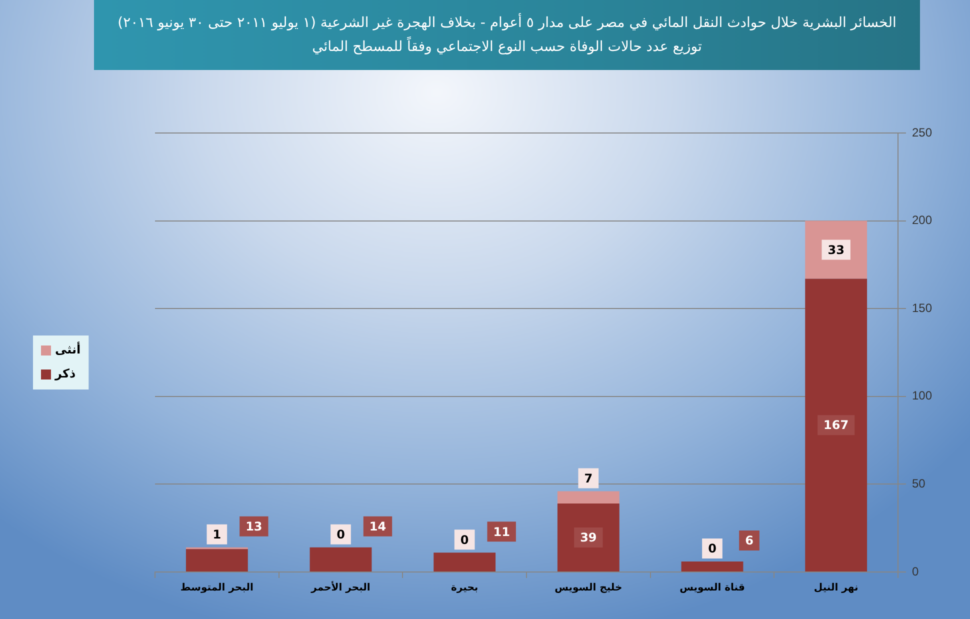 The width and height of the screenshot is (970, 619). I want to click on x-tick-label: البحر المتوسط, so click(217, 588).